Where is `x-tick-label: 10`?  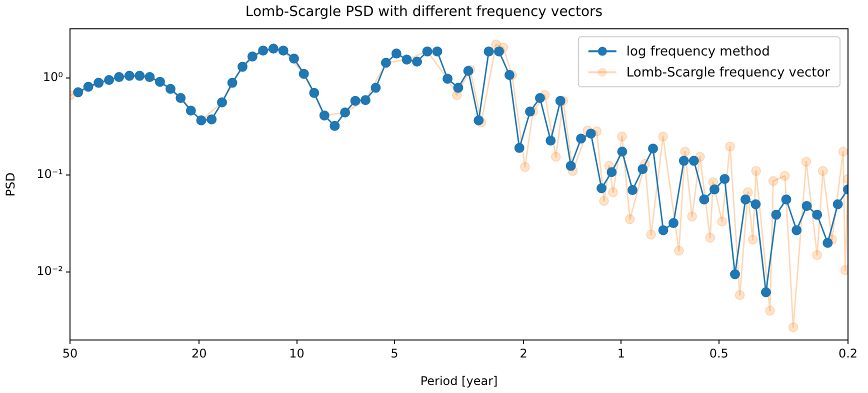
x-tick-label: 10 is located at coordinates (296, 353).